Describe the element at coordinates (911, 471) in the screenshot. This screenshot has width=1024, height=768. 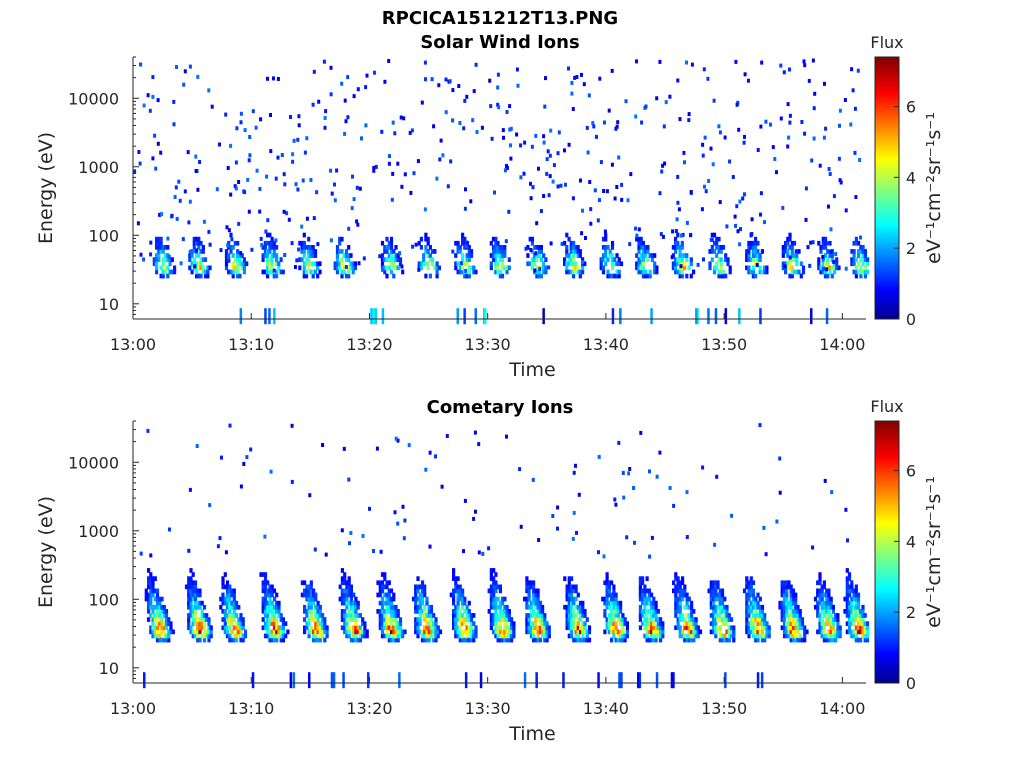
I see `colorbar-tick-label: 6` at that location.